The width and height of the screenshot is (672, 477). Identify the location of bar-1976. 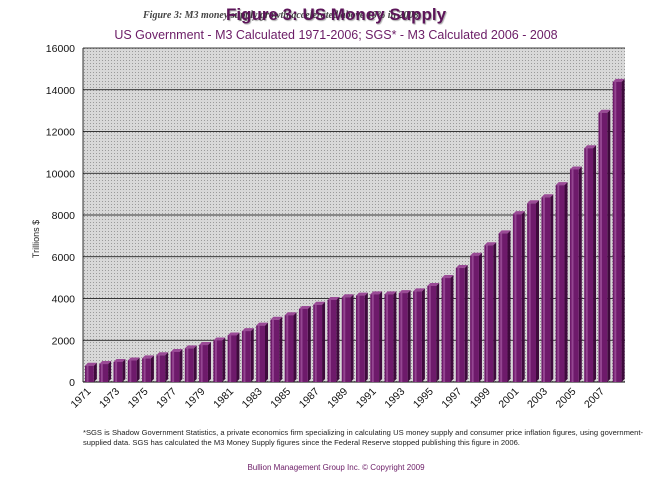
(162, 367).